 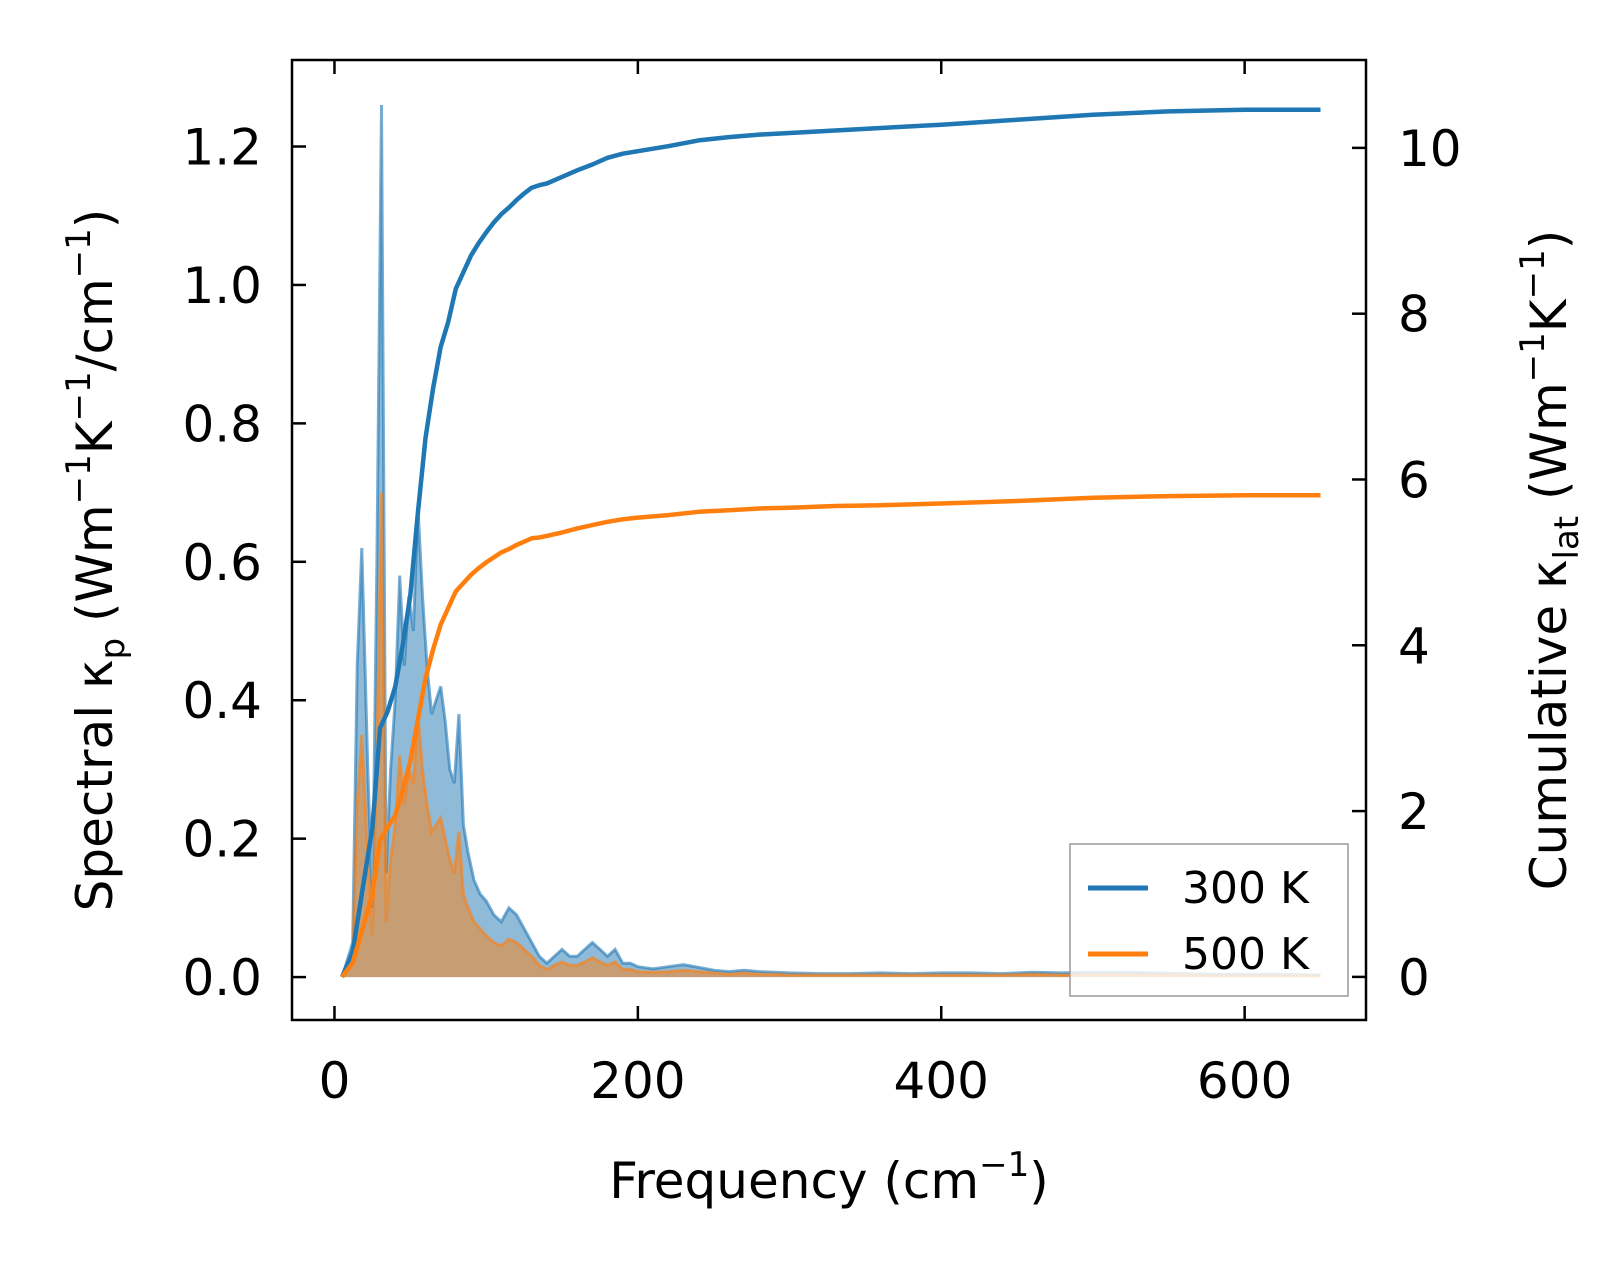 I want to click on y-tick-label-right: 0, so click(x=1414, y=978).